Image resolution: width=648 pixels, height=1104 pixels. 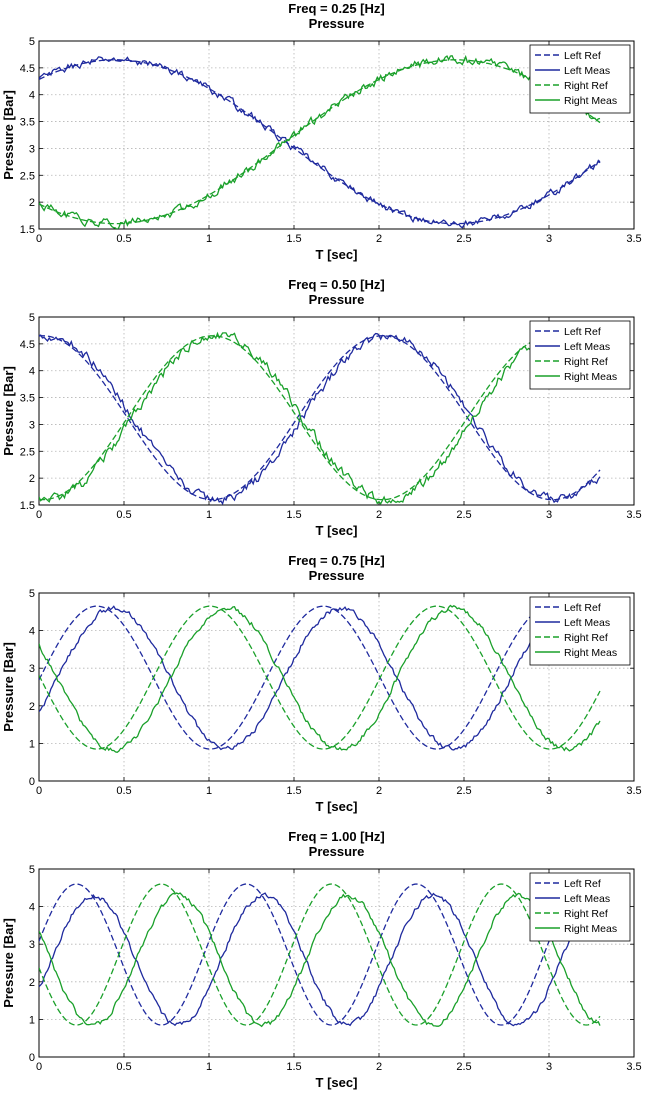 What do you see at coordinates (336, 284) in the screenshot?
I see `chart-title: Freq = 0.50 [Hz]` at bounding box center [336, 284].